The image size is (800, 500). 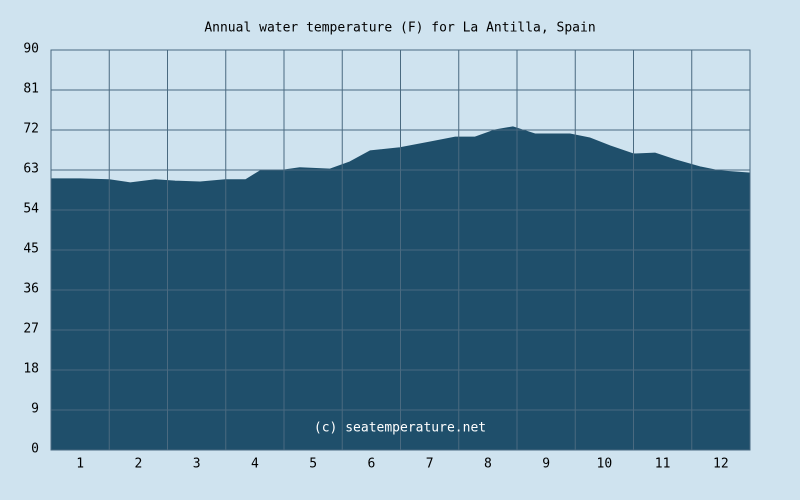 I want to click on x-tick-label: 3, so click(x=197, y=464).